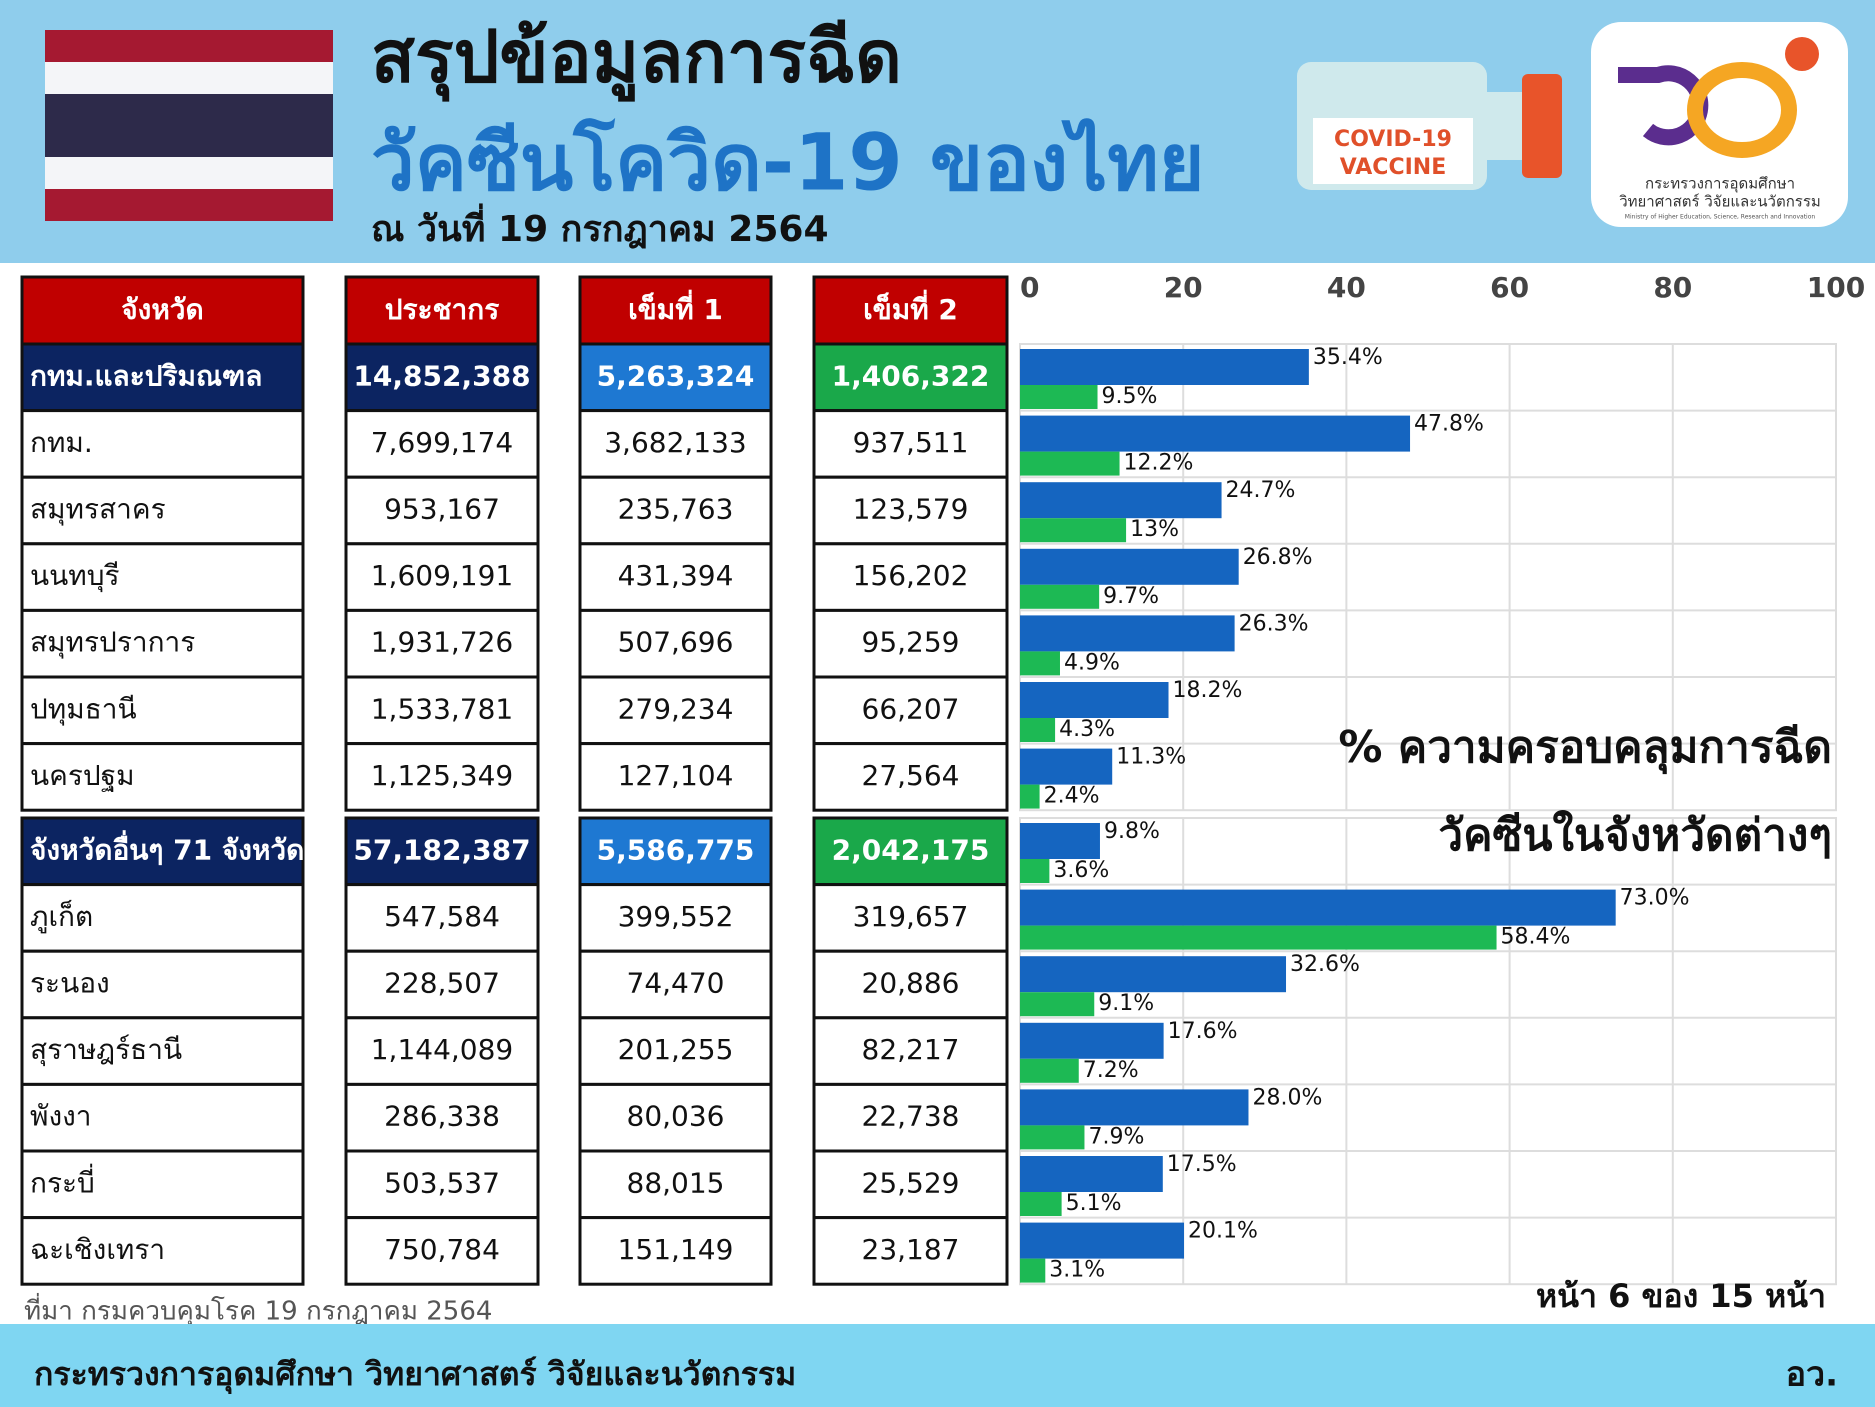 The width and height of the screenshot is (1875, 1407). What do you see at coordinates (1429, 126) in the screenshot?
I see `vaccine-bottle: COVID-19 VACCINE` at bounding box center [1429, 126].